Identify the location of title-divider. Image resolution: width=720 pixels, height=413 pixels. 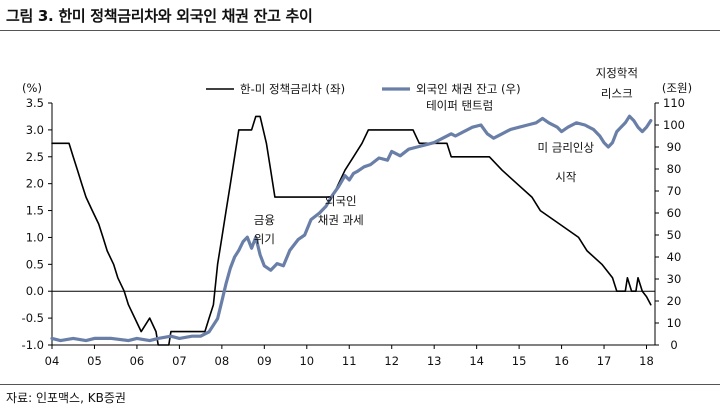
(360, 30).